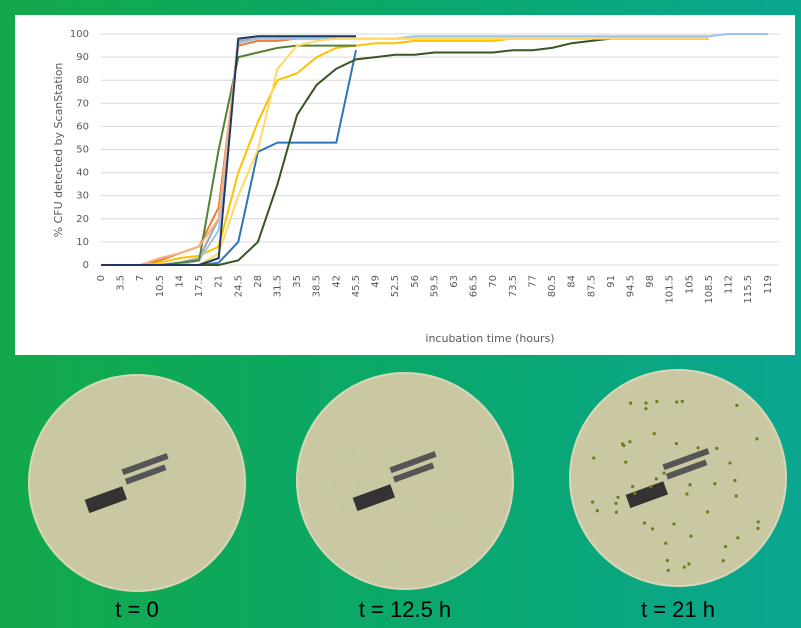  I want to click on y-tick-label: 90, so click(82, 57).